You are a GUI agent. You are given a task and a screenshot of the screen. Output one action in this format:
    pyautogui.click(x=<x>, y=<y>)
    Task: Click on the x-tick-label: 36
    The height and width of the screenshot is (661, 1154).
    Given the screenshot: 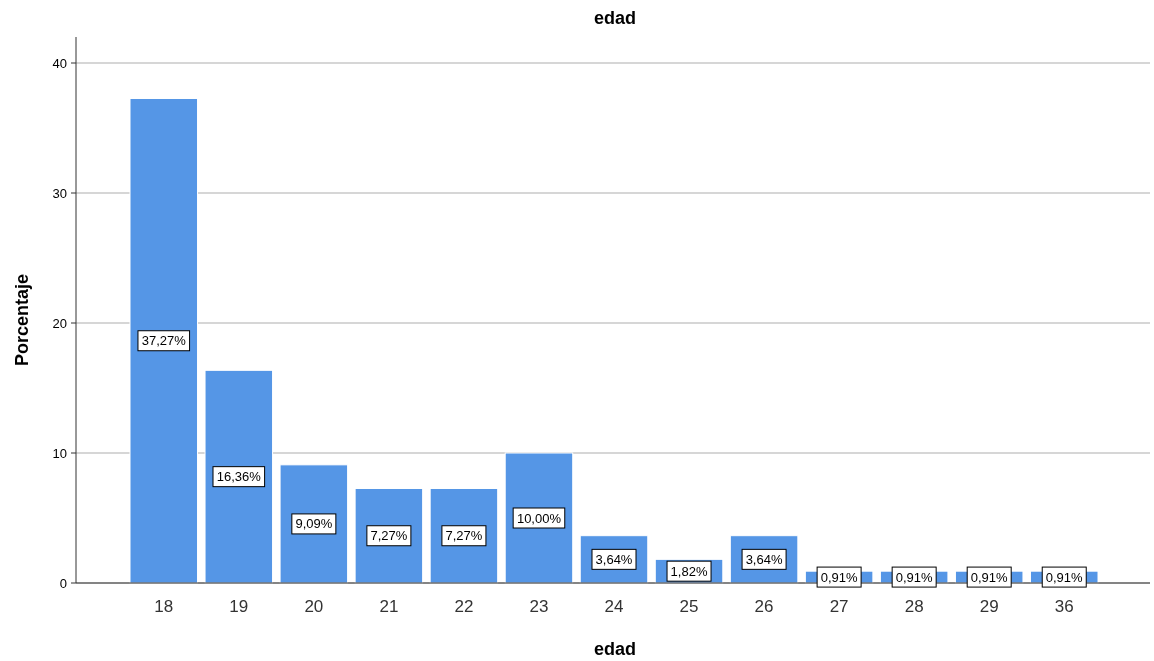 What is the action you would take?
    pyautogui.click(x=1064, y=606)
    